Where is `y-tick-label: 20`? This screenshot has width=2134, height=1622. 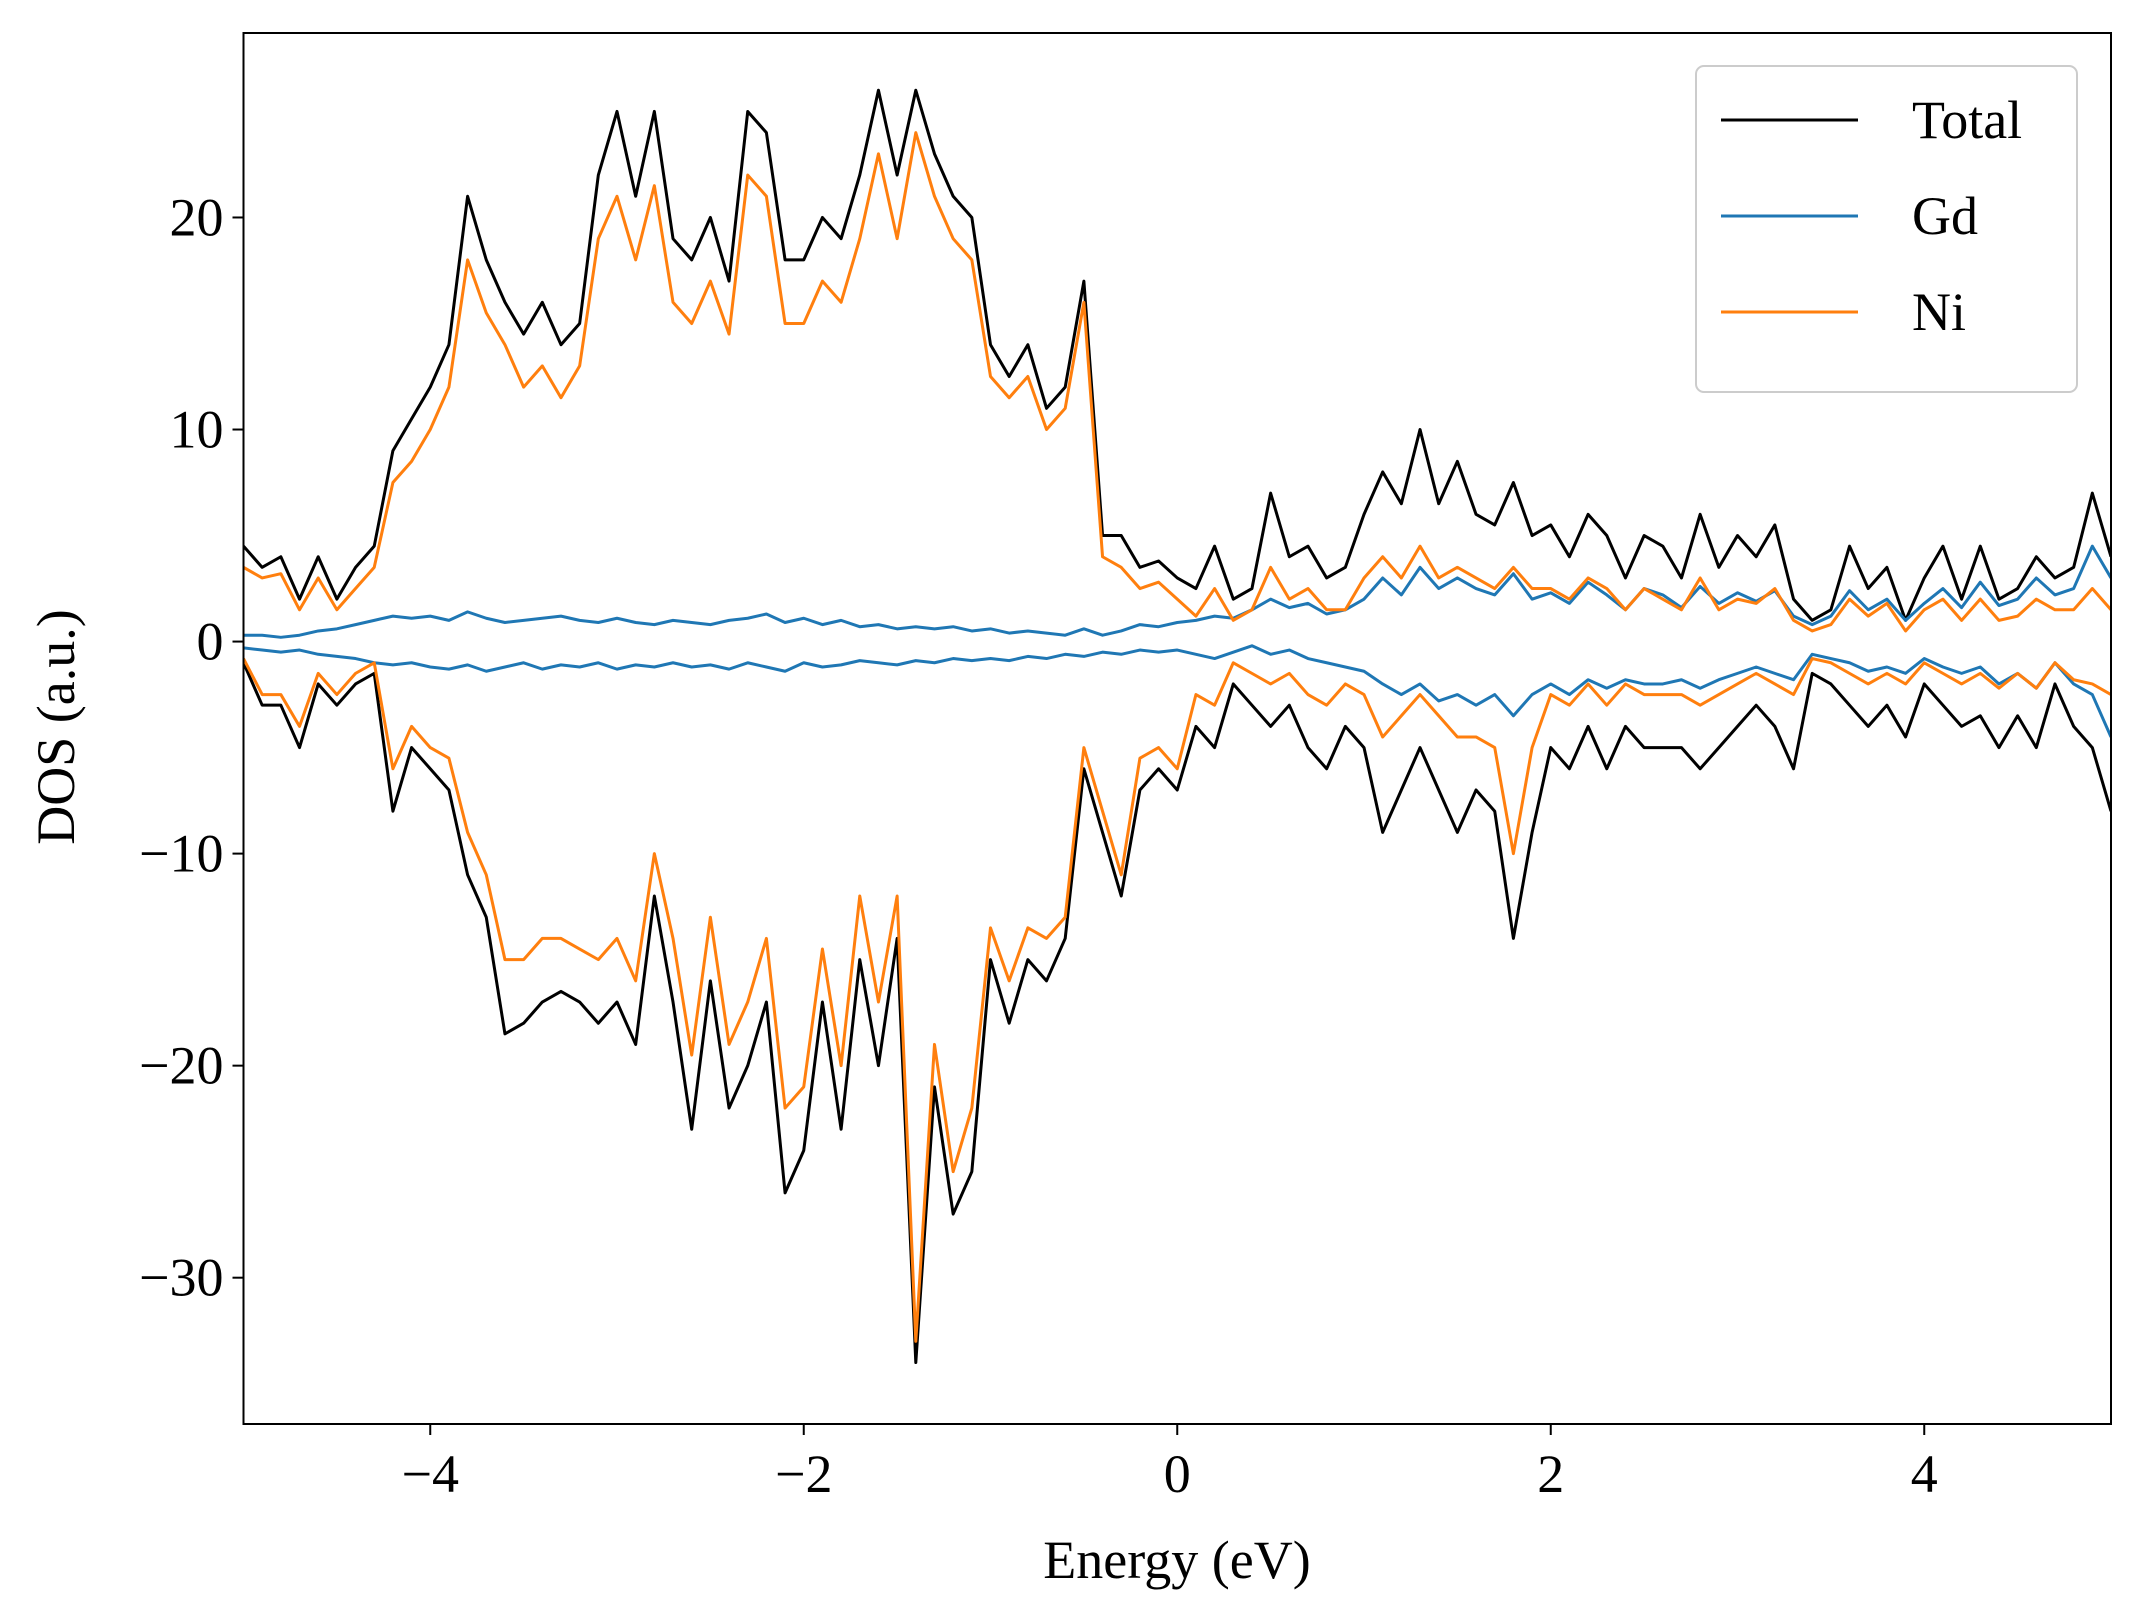 y-tick-label: 20 is located at coordinates (197, 217).